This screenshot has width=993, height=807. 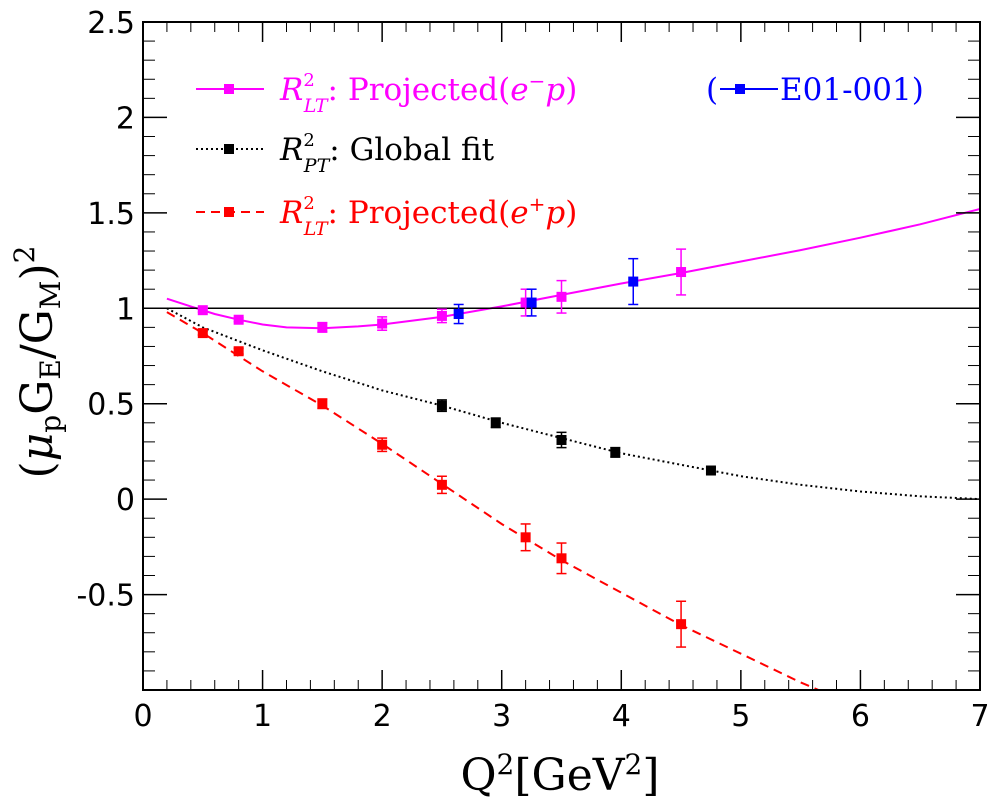 I want to click on x-tick-label: 4, so click(x=621, y=716).